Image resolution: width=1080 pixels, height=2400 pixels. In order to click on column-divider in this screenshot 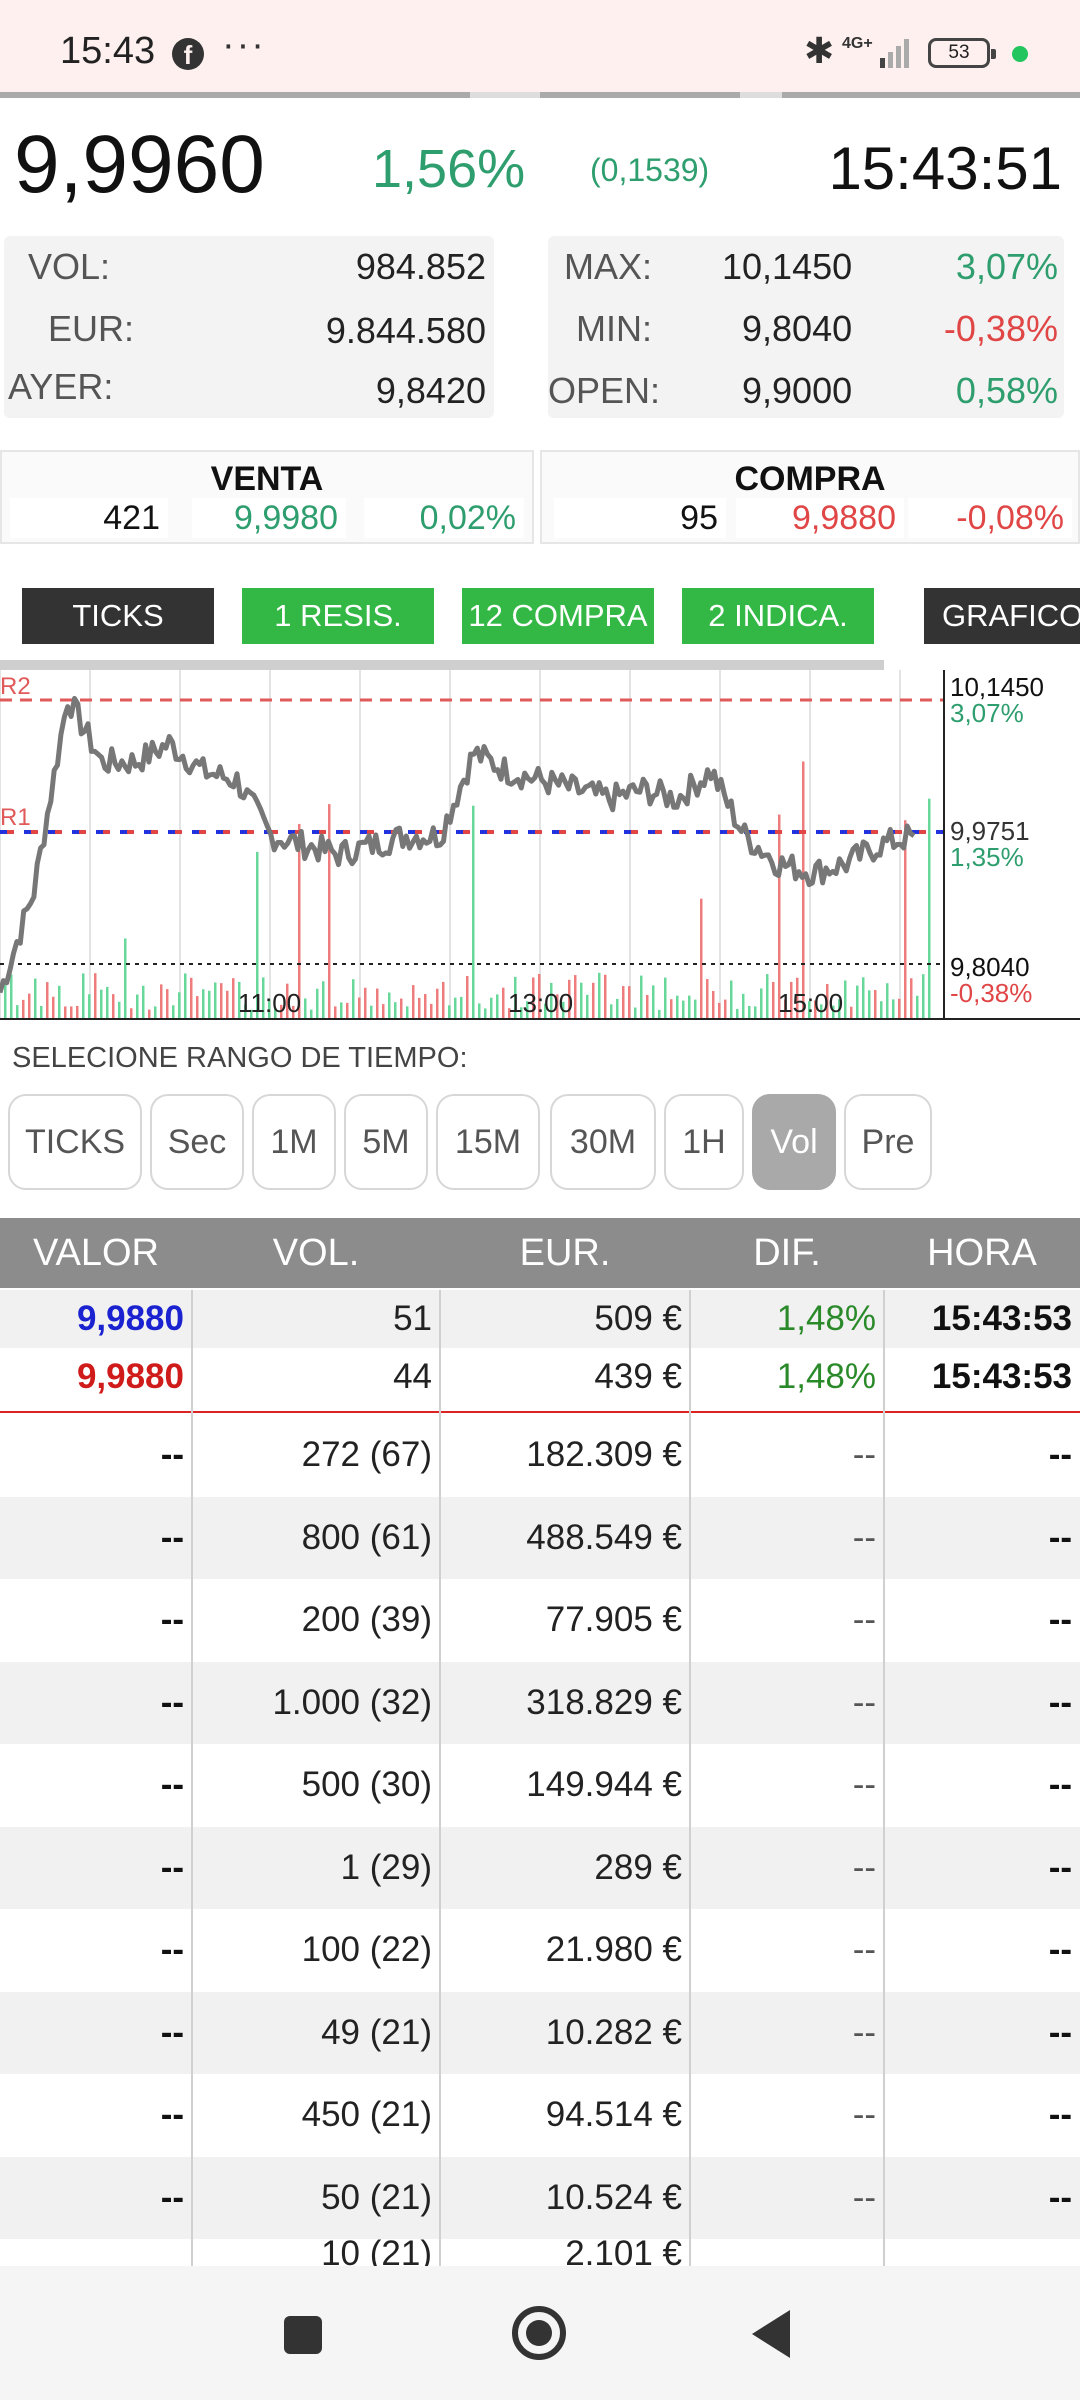, I will do `click(884, 1780)`.